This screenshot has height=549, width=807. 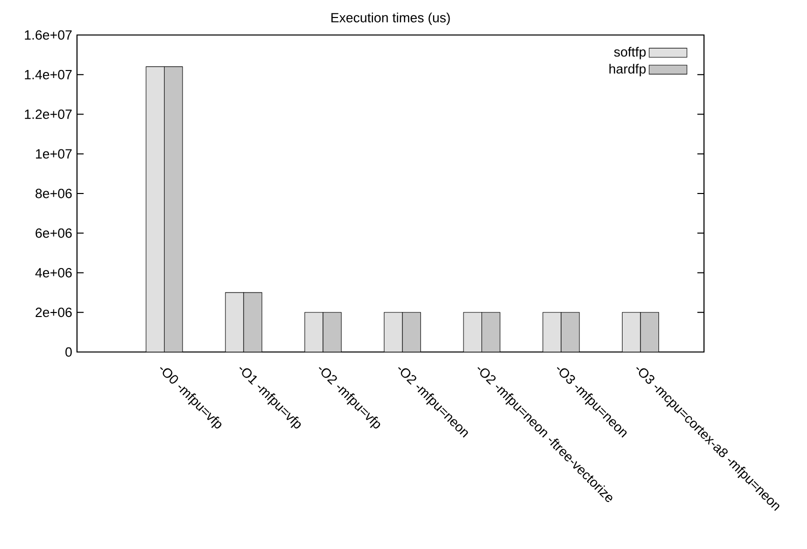 I want to click on legend-label: hardfp, so click(x=627, y=70).